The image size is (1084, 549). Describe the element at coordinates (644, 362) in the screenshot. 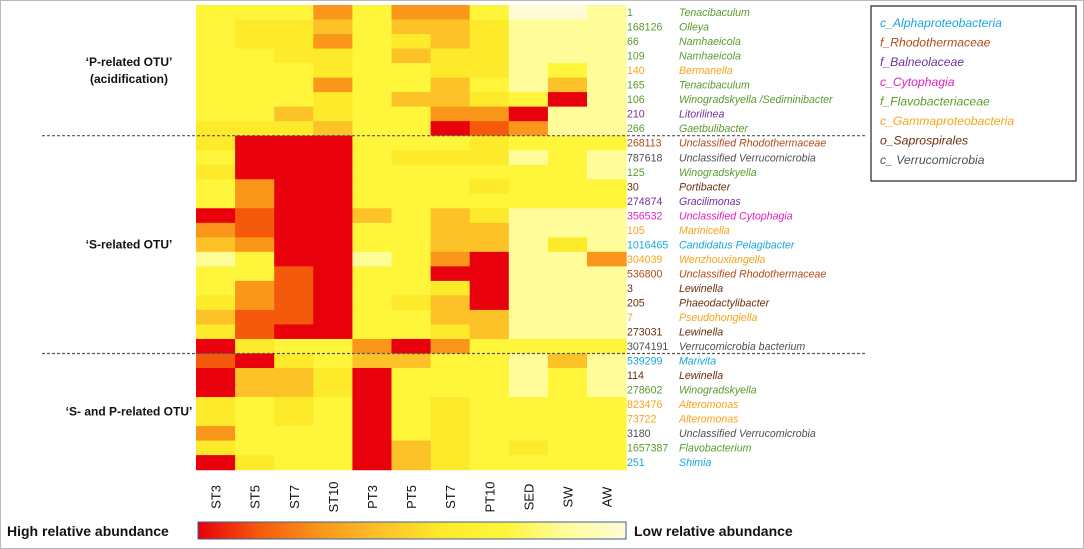

I see `otu-id-label: 539299` at that location.